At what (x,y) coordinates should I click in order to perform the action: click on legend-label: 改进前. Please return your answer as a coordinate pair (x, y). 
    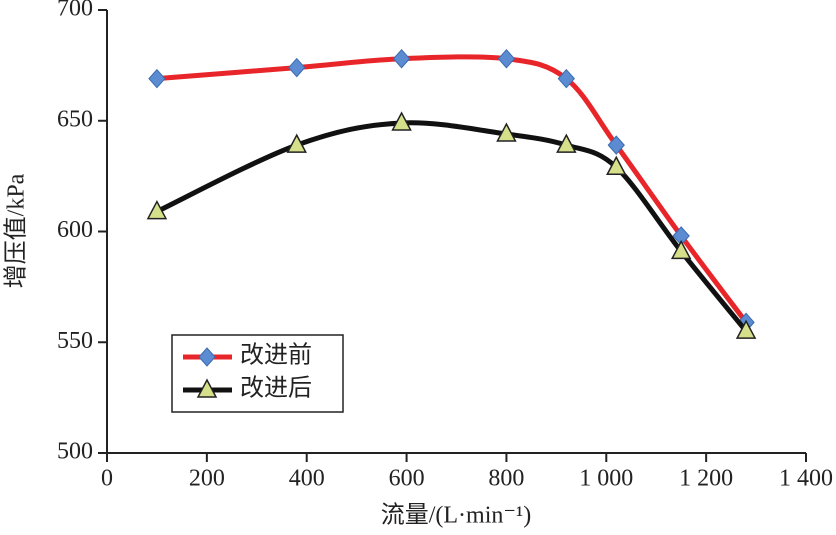
    Looking at the image, I should click on (276, 355).